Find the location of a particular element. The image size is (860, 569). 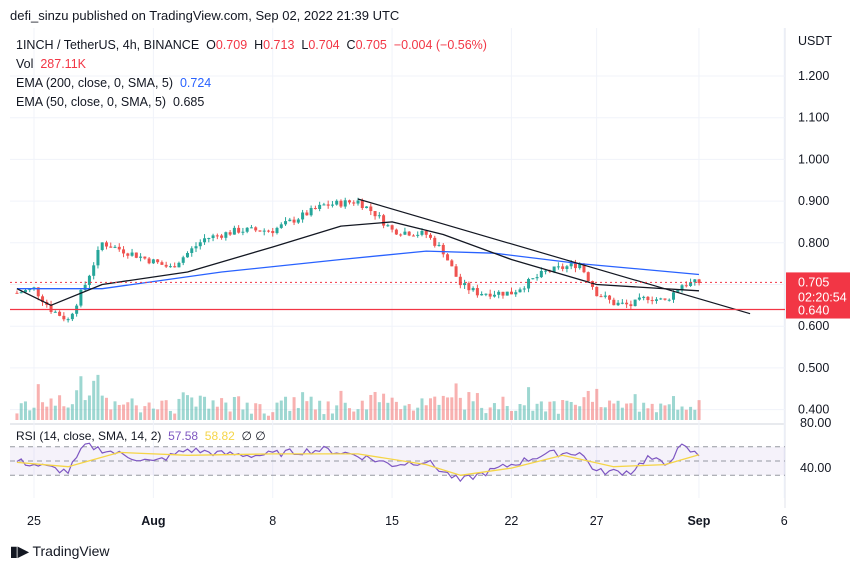

rsi-extra: ∅ ∅ is located at coordinates (253, 436).